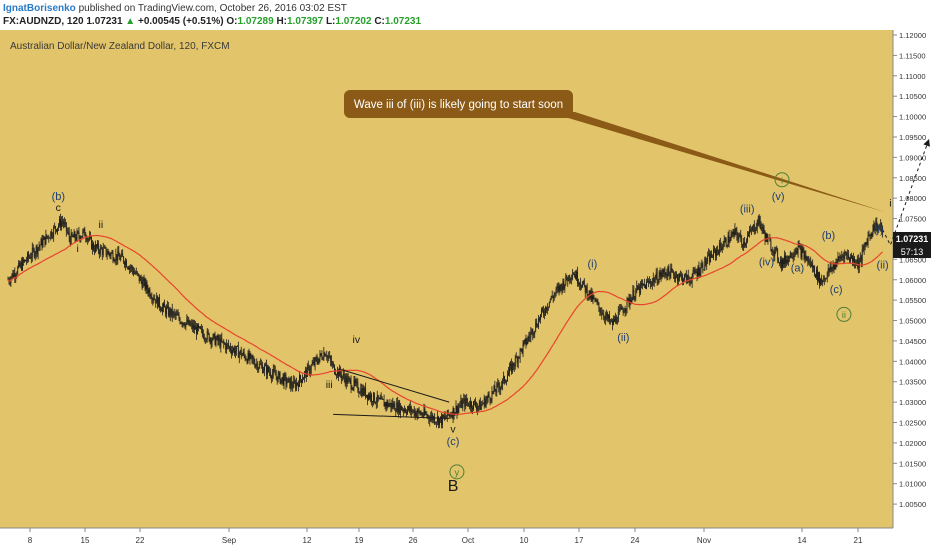 Image resolution: width=932 pixels, height=550 pixels. Describe the element at coordinates (453, 486) in the screenshot. I see `wave-label-B-big: B` at that location.